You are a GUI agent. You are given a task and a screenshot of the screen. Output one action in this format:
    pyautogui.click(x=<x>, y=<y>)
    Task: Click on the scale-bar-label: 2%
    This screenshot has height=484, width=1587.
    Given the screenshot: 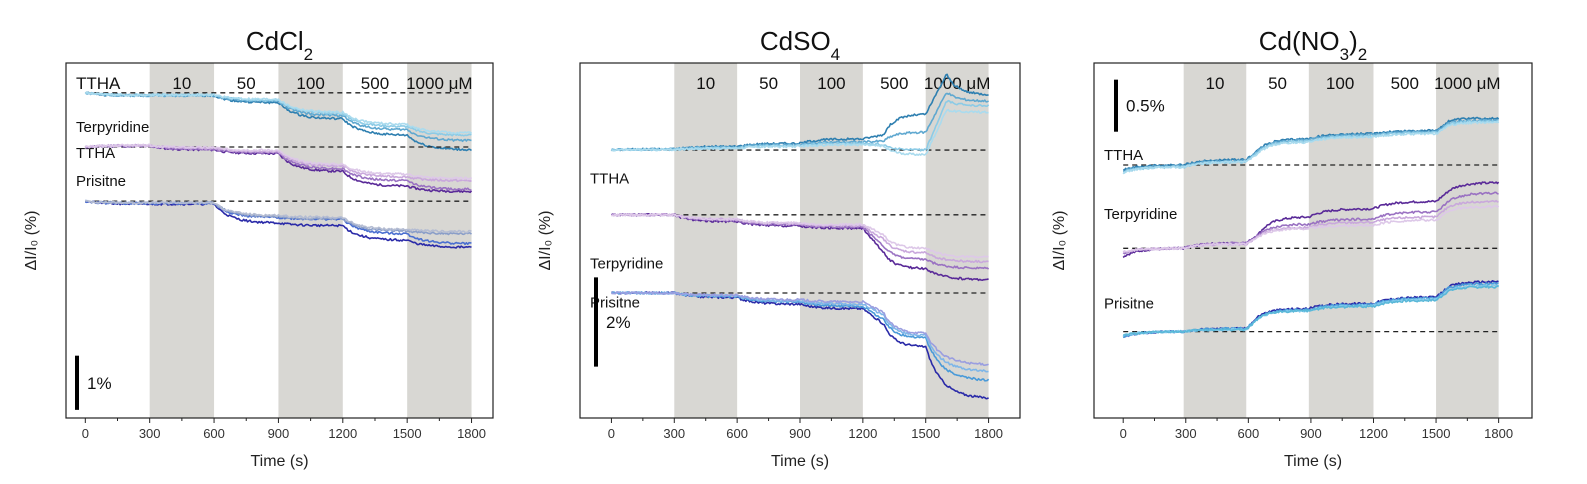 What is the action you would take?
    pyautogui.click(x=618, y=322)
    